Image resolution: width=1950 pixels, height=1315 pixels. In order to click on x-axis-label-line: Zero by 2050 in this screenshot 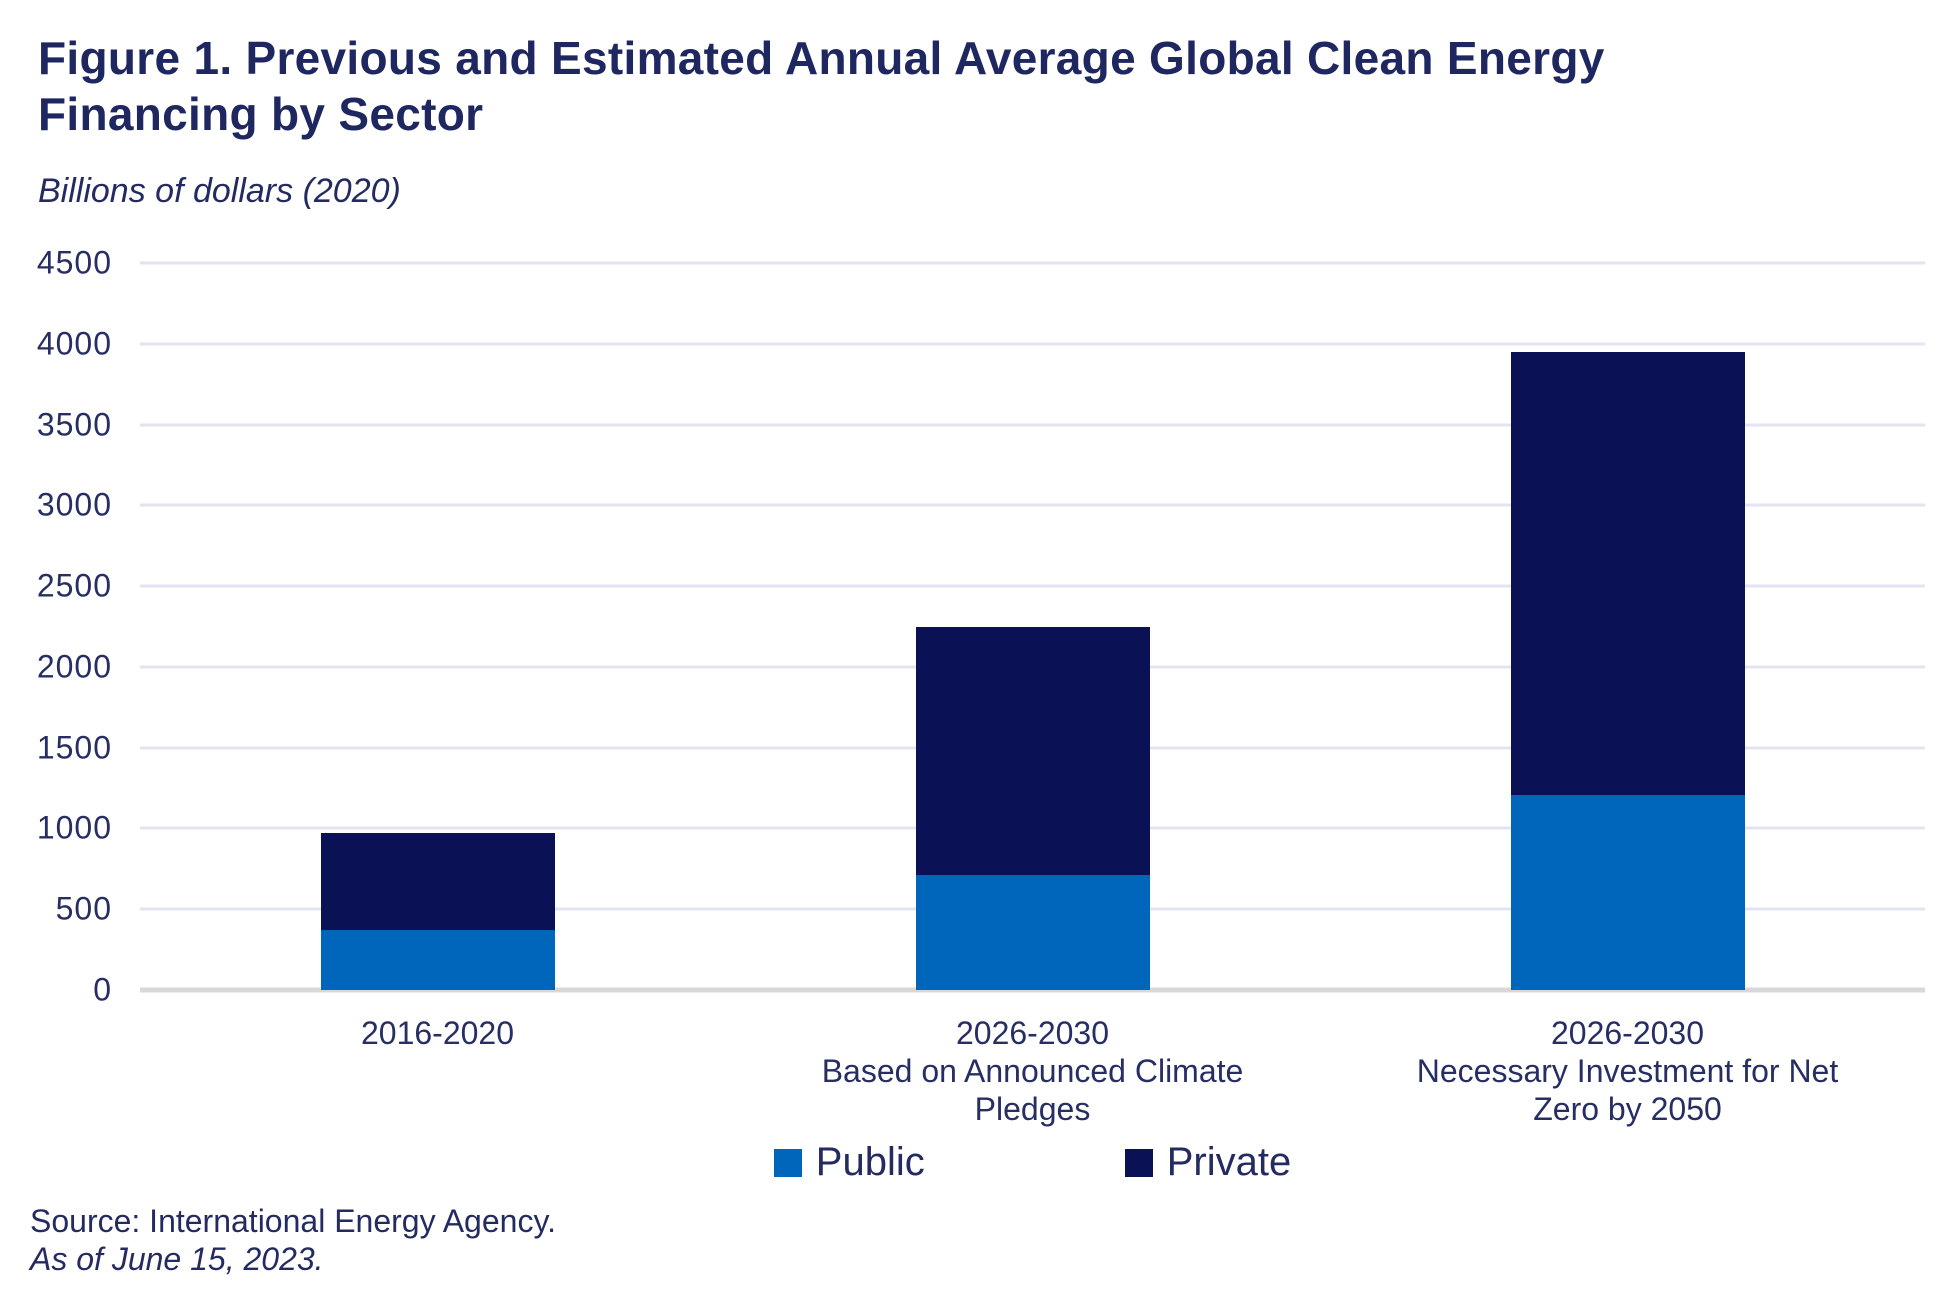, I will do `click(1627, 1109)`.